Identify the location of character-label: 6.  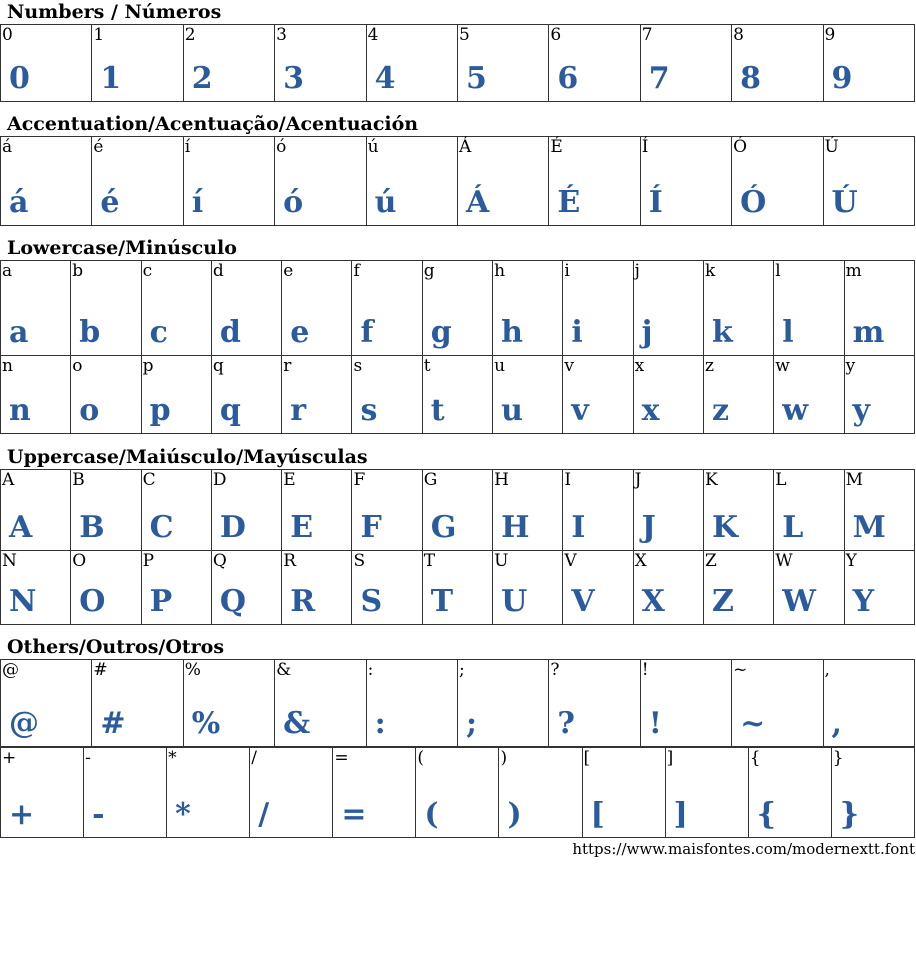
(556, 35).